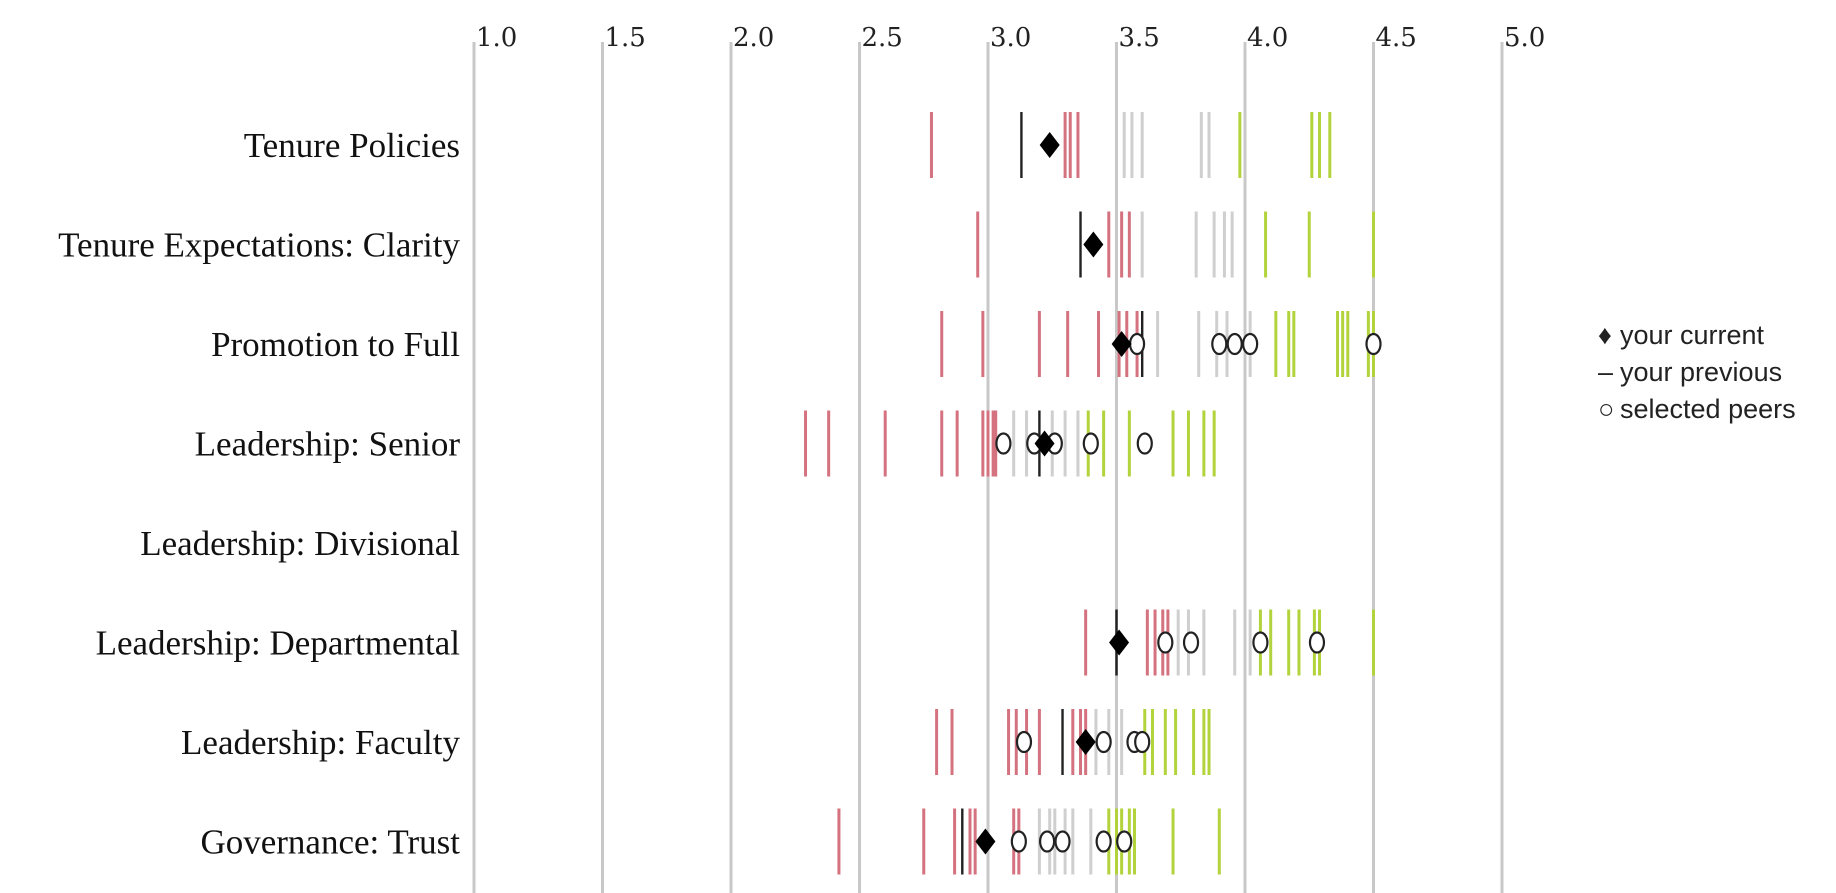  Describe the element at coordinates (1701, 372) in the screenshot. I see `legend-previous-label: your previous` at that location.